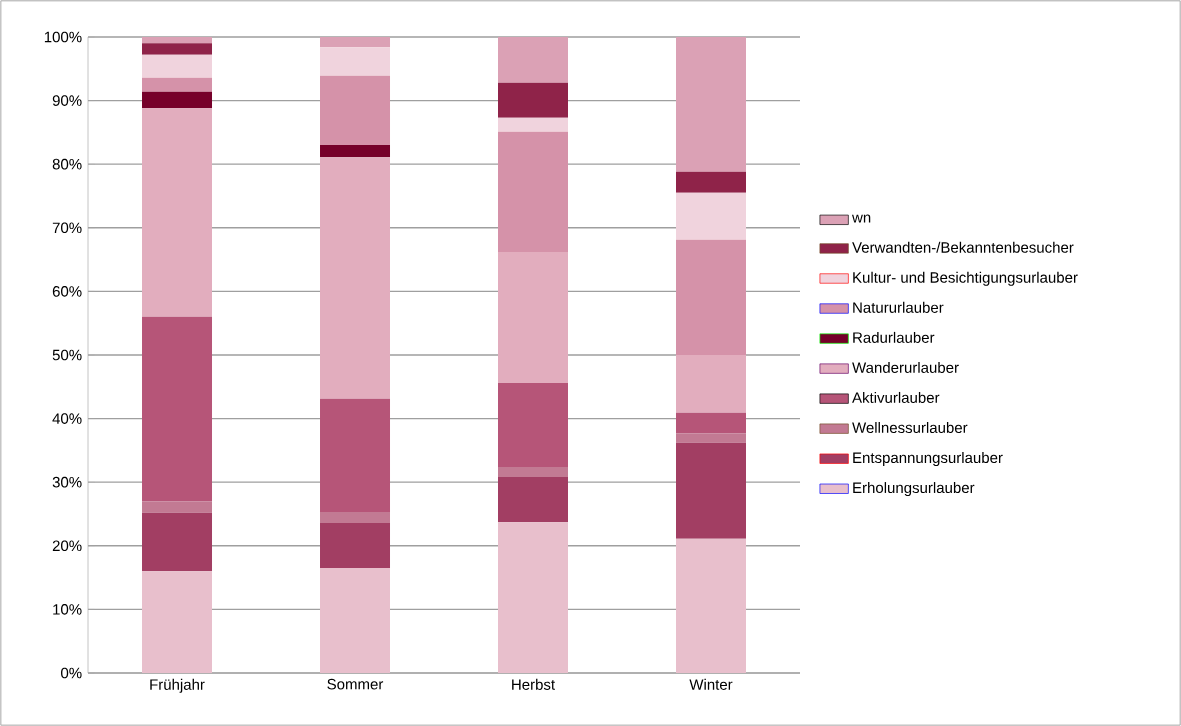 This screenshot has height=726, width=1181. I want to click on legend-label: Natururlauber, so click(898, 307).